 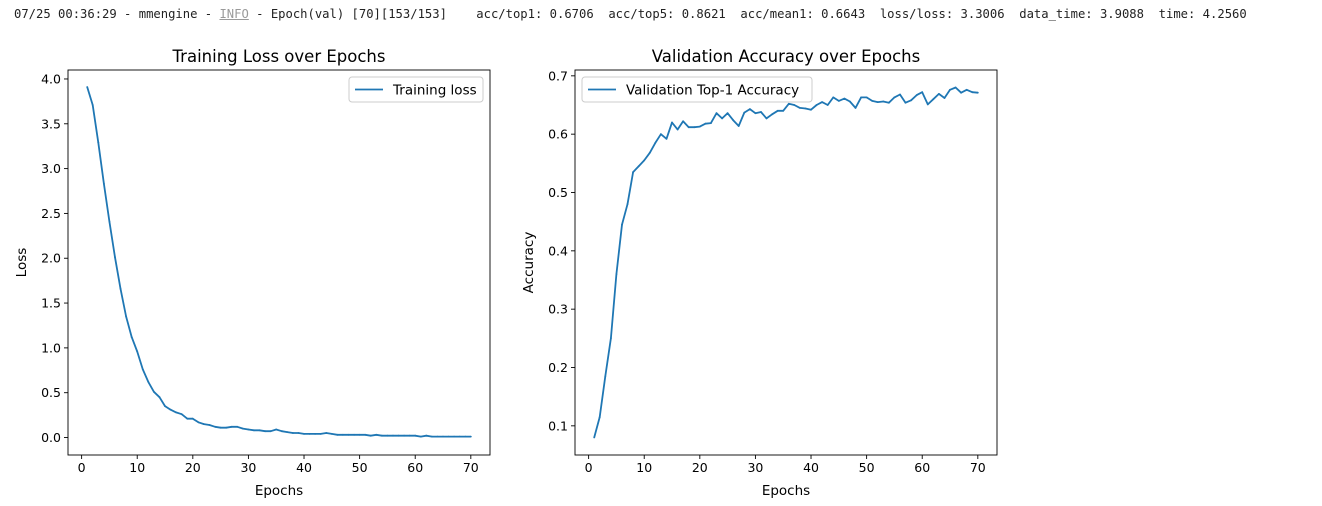 What do you see at coordinates (558, 250) in the screenshot?
I see `y-tick-label: 0.4` at bounding box center [558, 250].